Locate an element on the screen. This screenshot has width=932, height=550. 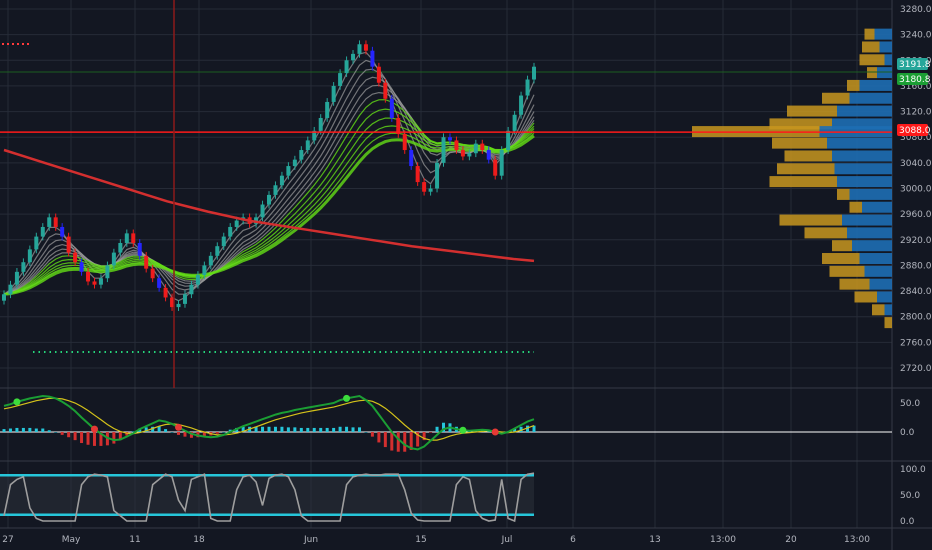
time-tick-label: Jul is located at coordinates (507, 540).